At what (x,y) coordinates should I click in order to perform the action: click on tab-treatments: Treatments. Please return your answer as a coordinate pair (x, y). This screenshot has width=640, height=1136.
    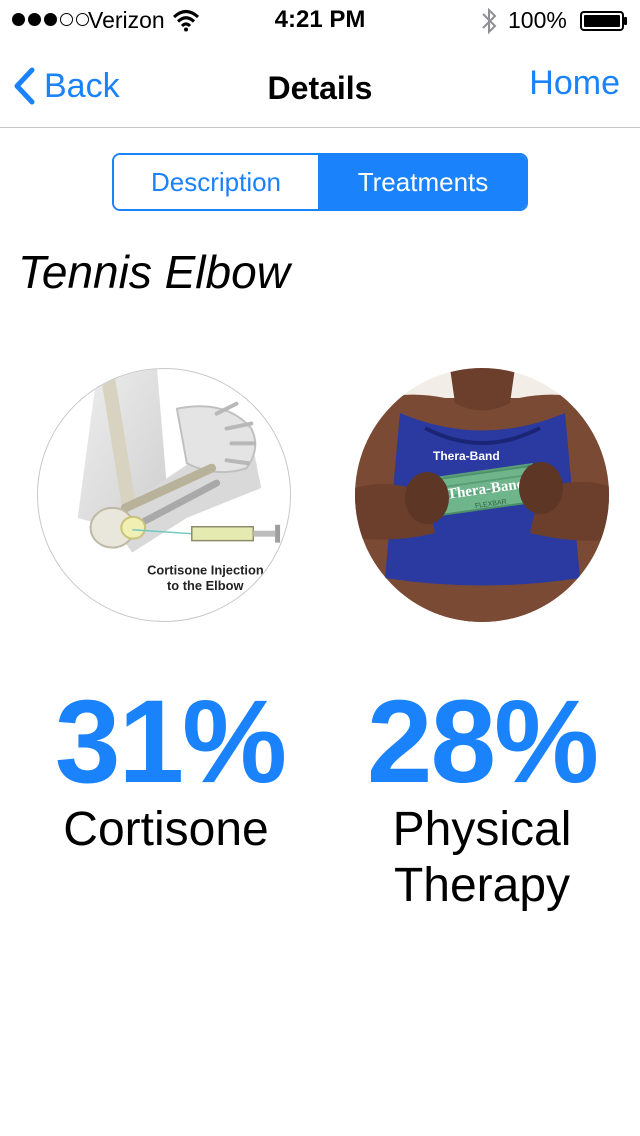
    Looking at the image, I should click on (423, 182).